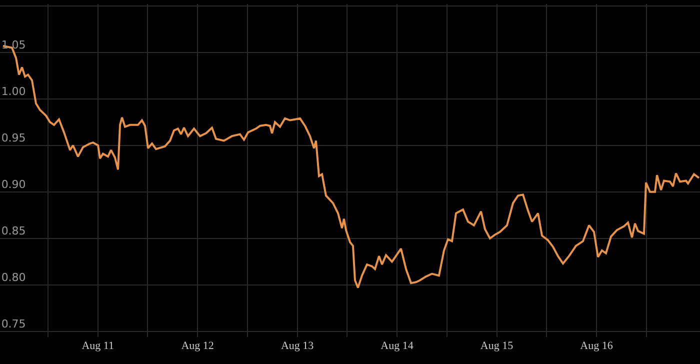  Describe the element at coordinates (13, 185) in the screenshot. I see `y-tick-label: 0.90` at that location.